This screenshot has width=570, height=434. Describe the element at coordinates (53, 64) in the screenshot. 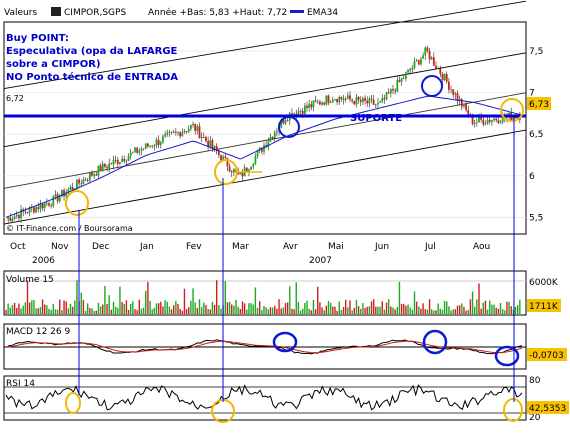

I see `annotation-line-3: sobre a CIMPOR)` at that location.